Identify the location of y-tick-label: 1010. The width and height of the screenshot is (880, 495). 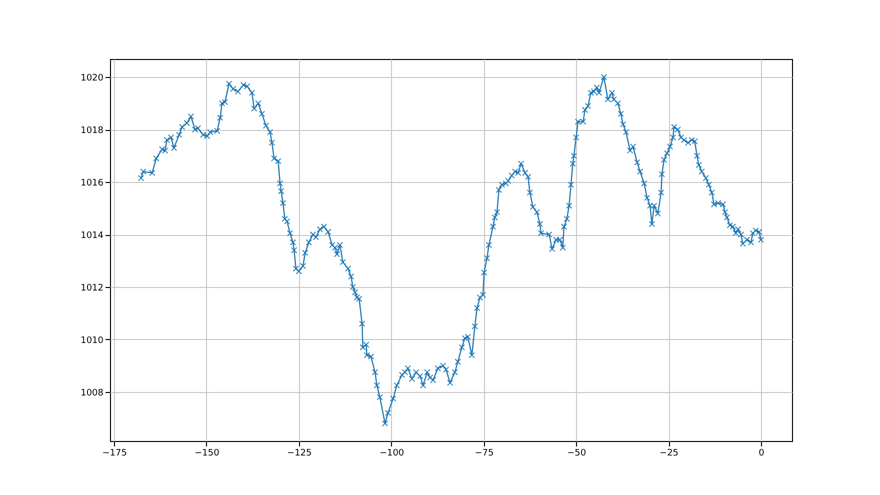
(92, 341).